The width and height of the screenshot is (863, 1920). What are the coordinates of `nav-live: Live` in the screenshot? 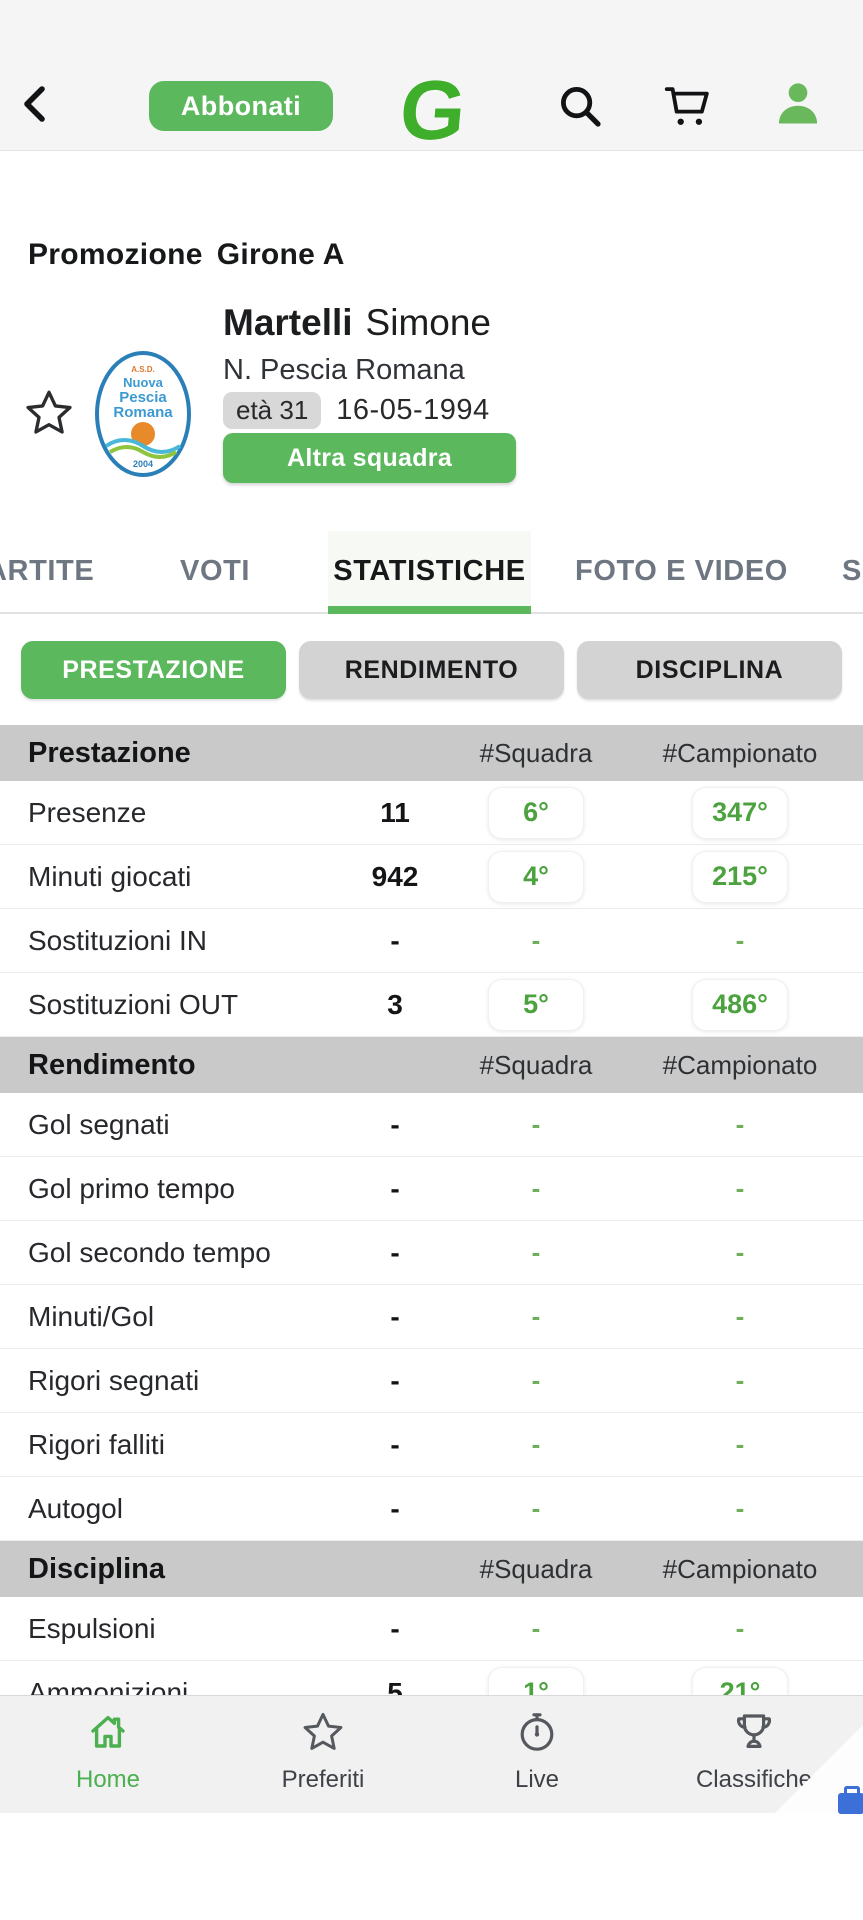 It's located at (537, 1751).